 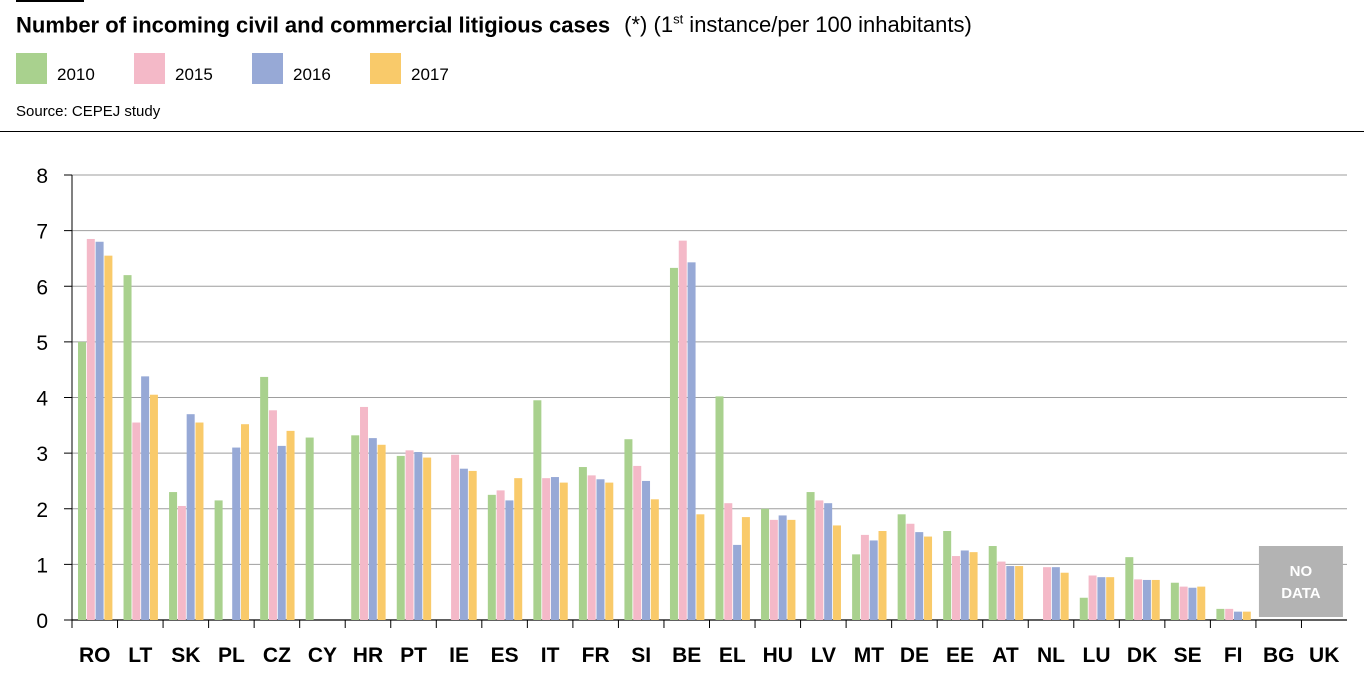 What do you see at coordinates (546, 549) in the screenshot?
I see `bar-IT-2015` at bounding box center [546, 549].